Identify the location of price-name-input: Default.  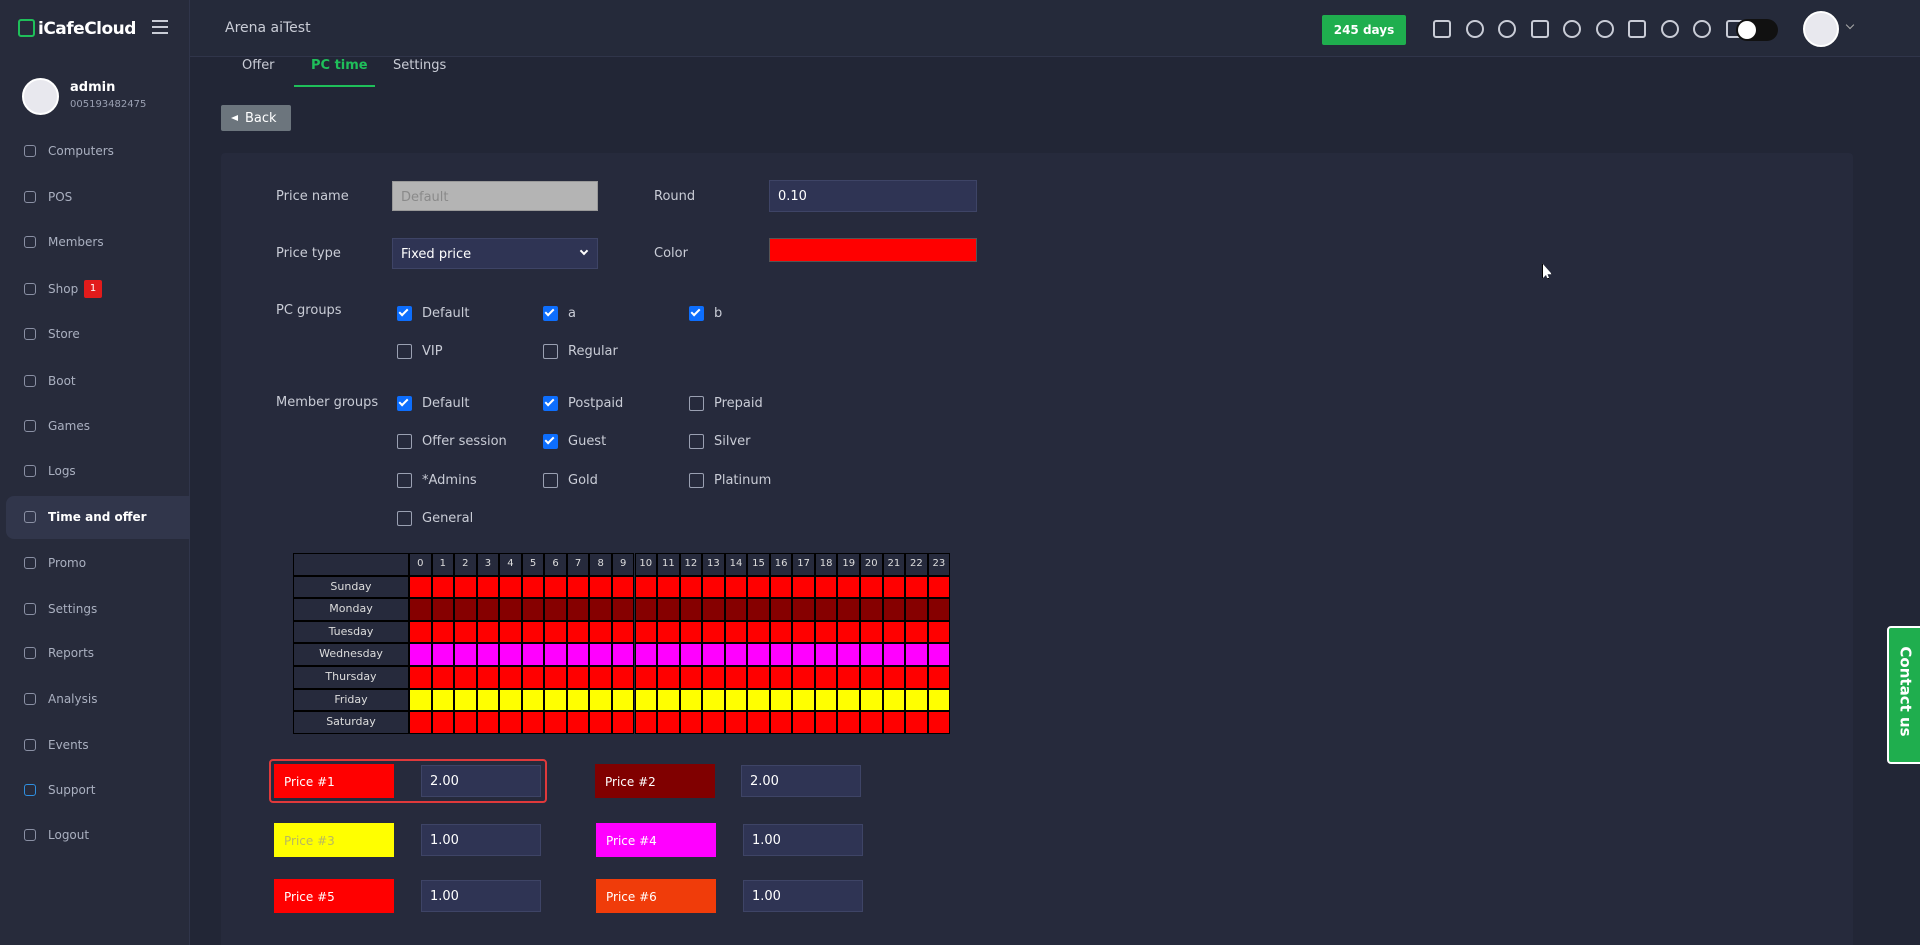
(495, 196).